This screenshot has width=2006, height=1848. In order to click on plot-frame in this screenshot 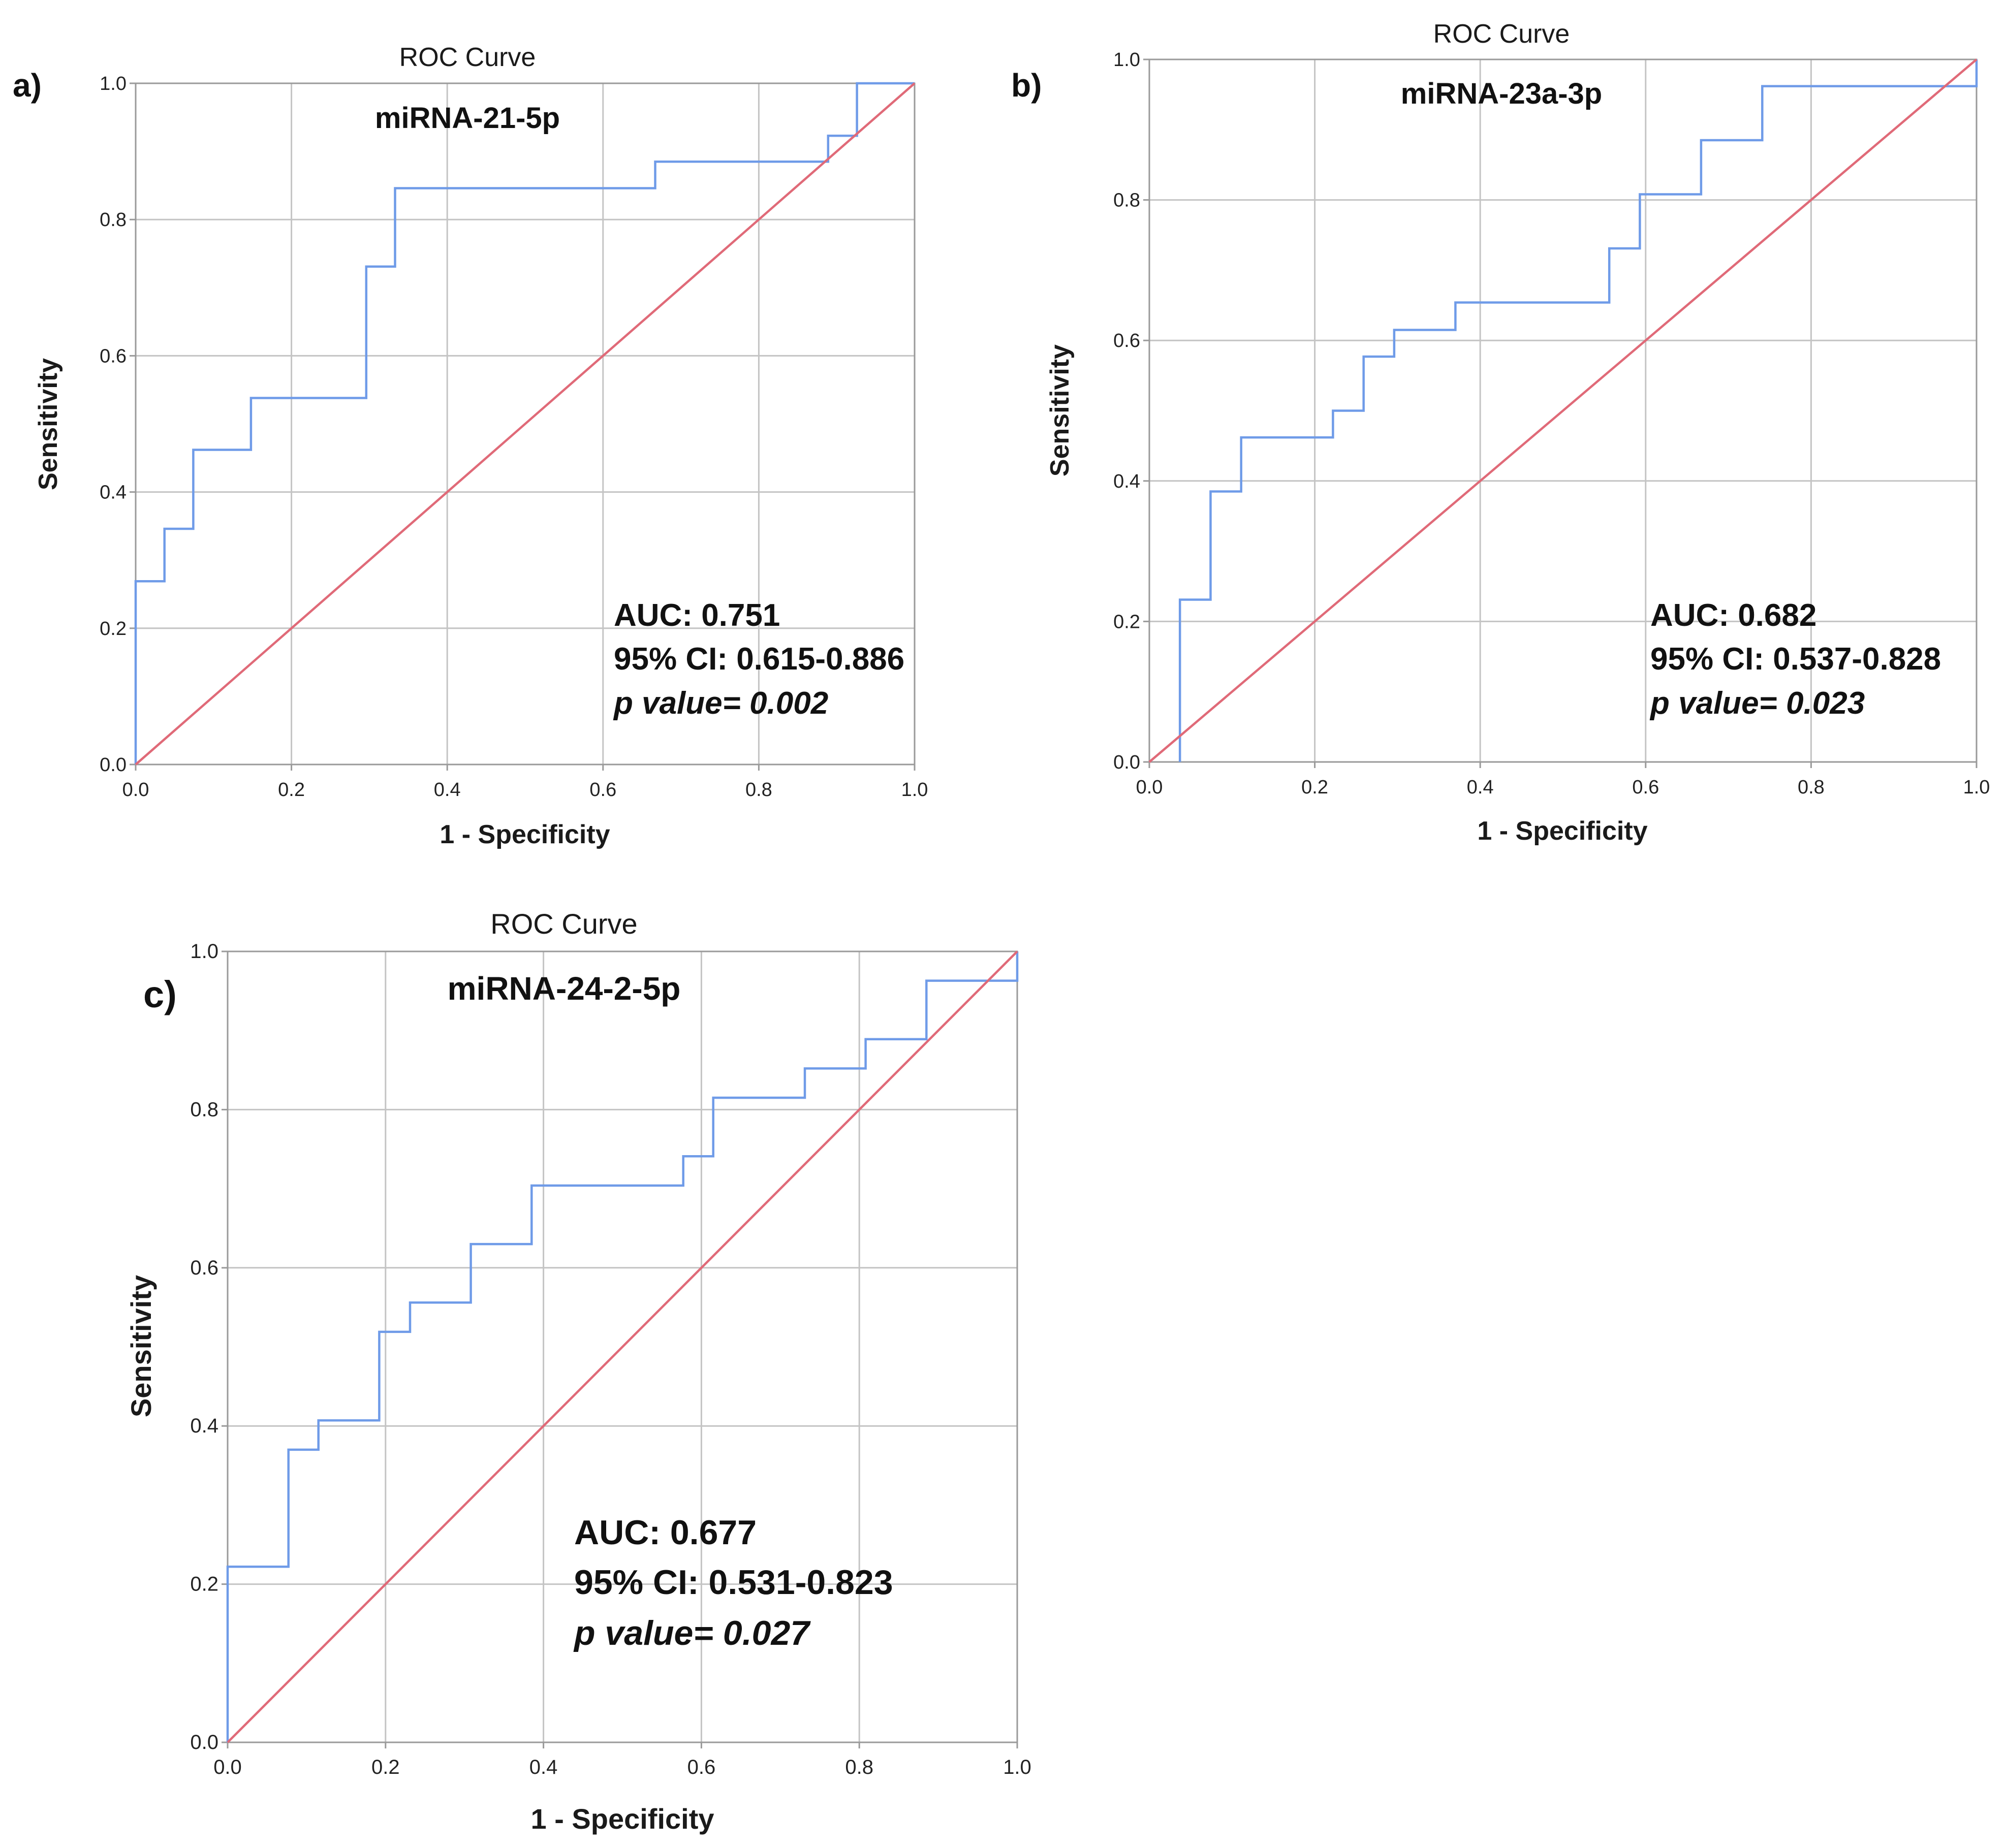, I will do `click(525, 424)`.